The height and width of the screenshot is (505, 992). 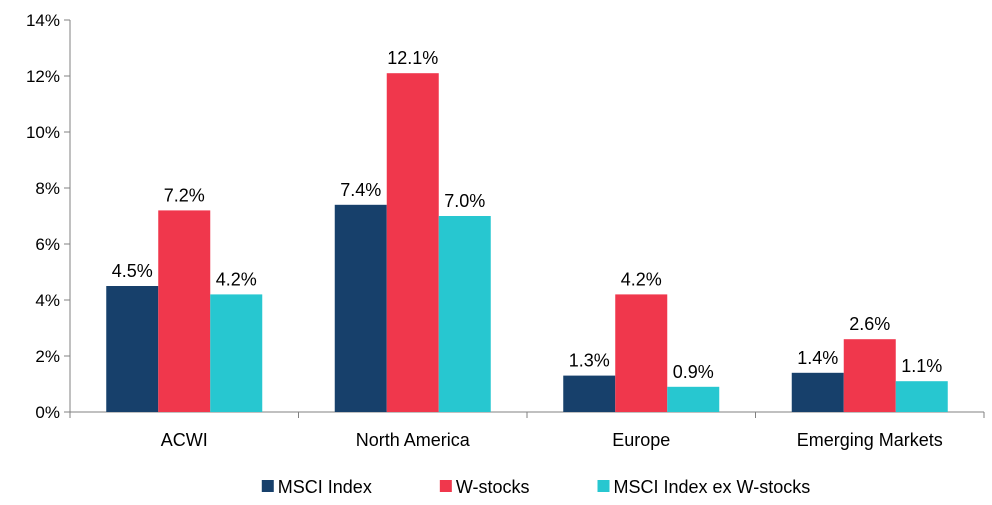 What do you see at coordinates (43, 76) in the screenshot?
I see `y-tick-label: 12%` at bounding box center [43, 76].